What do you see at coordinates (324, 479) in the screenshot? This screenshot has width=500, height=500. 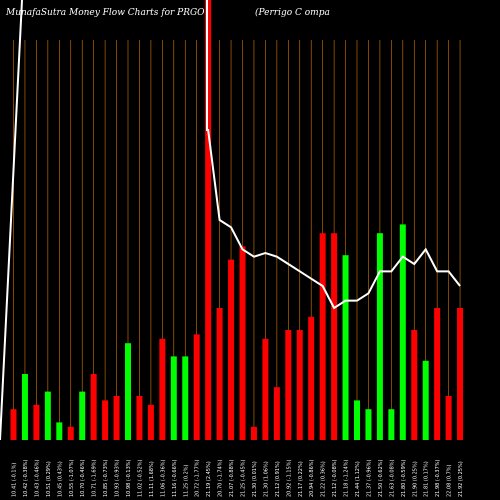 I see `x-tick-label: 21.22 (0.36%)` at bounding box center [324, 479].